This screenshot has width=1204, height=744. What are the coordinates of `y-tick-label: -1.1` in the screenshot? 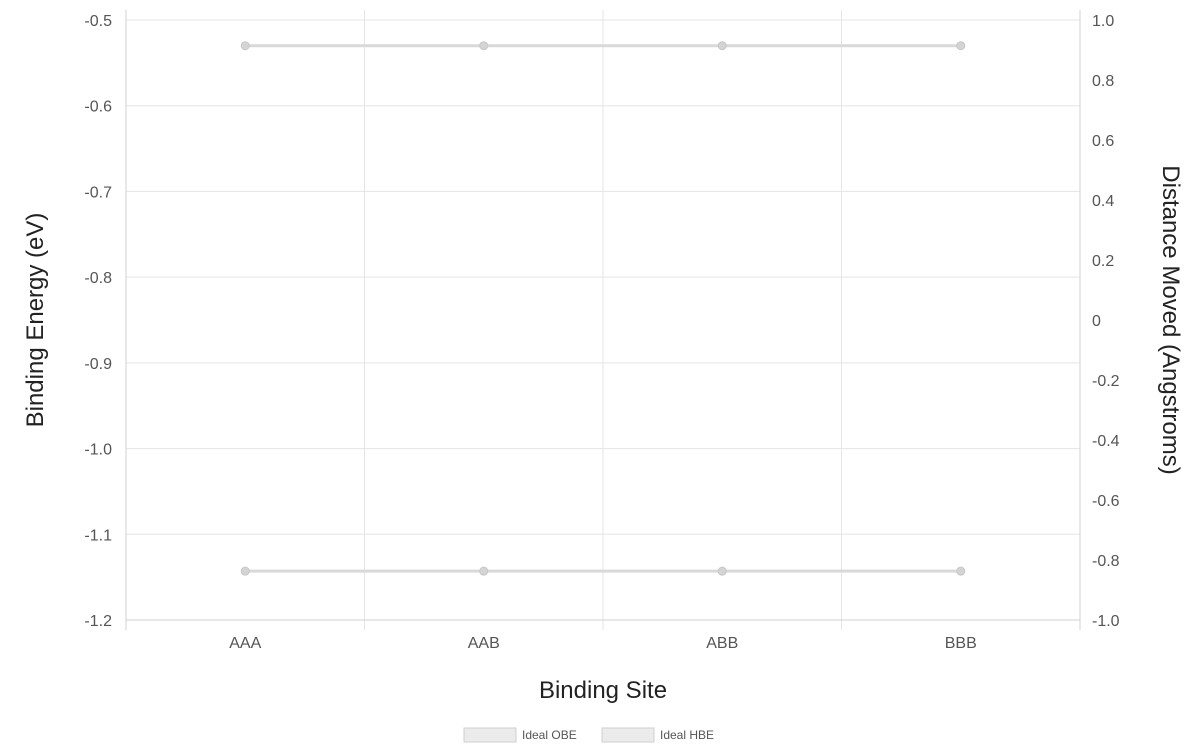 It's located at (98, 535).